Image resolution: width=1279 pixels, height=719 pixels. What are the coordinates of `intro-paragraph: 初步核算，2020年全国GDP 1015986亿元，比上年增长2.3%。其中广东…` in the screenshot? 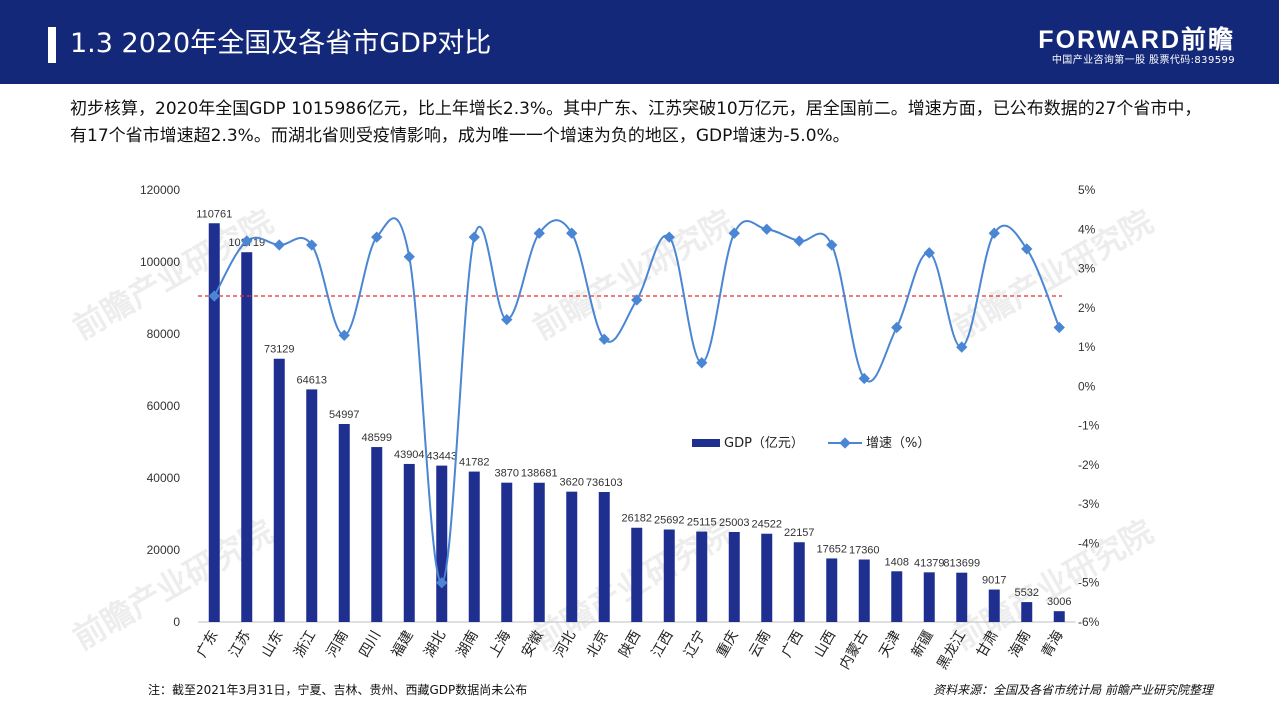 It's located at (636, 122).